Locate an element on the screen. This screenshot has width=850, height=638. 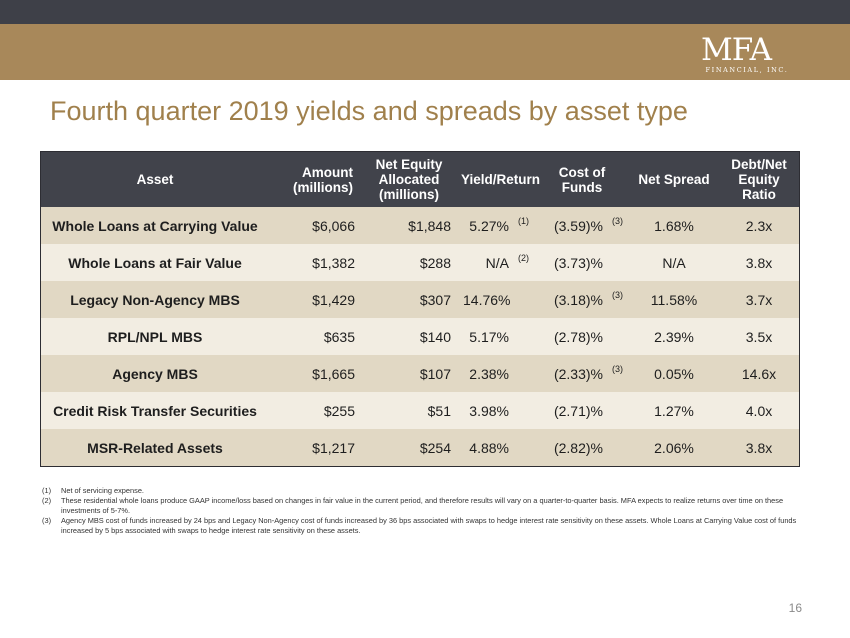
cost-cell: (2.78)% is located at coordinates (582, 336).